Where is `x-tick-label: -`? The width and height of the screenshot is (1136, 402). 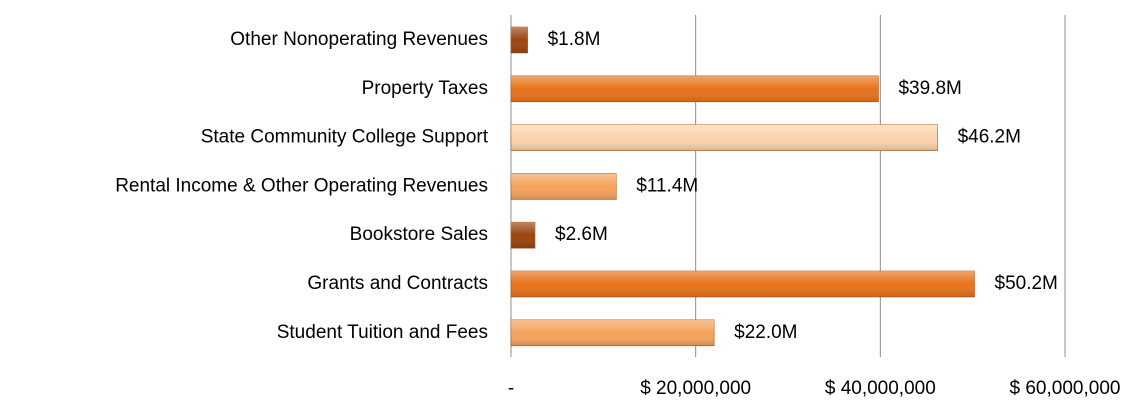 x-tick-label: - is located at coordinates (511, 388).